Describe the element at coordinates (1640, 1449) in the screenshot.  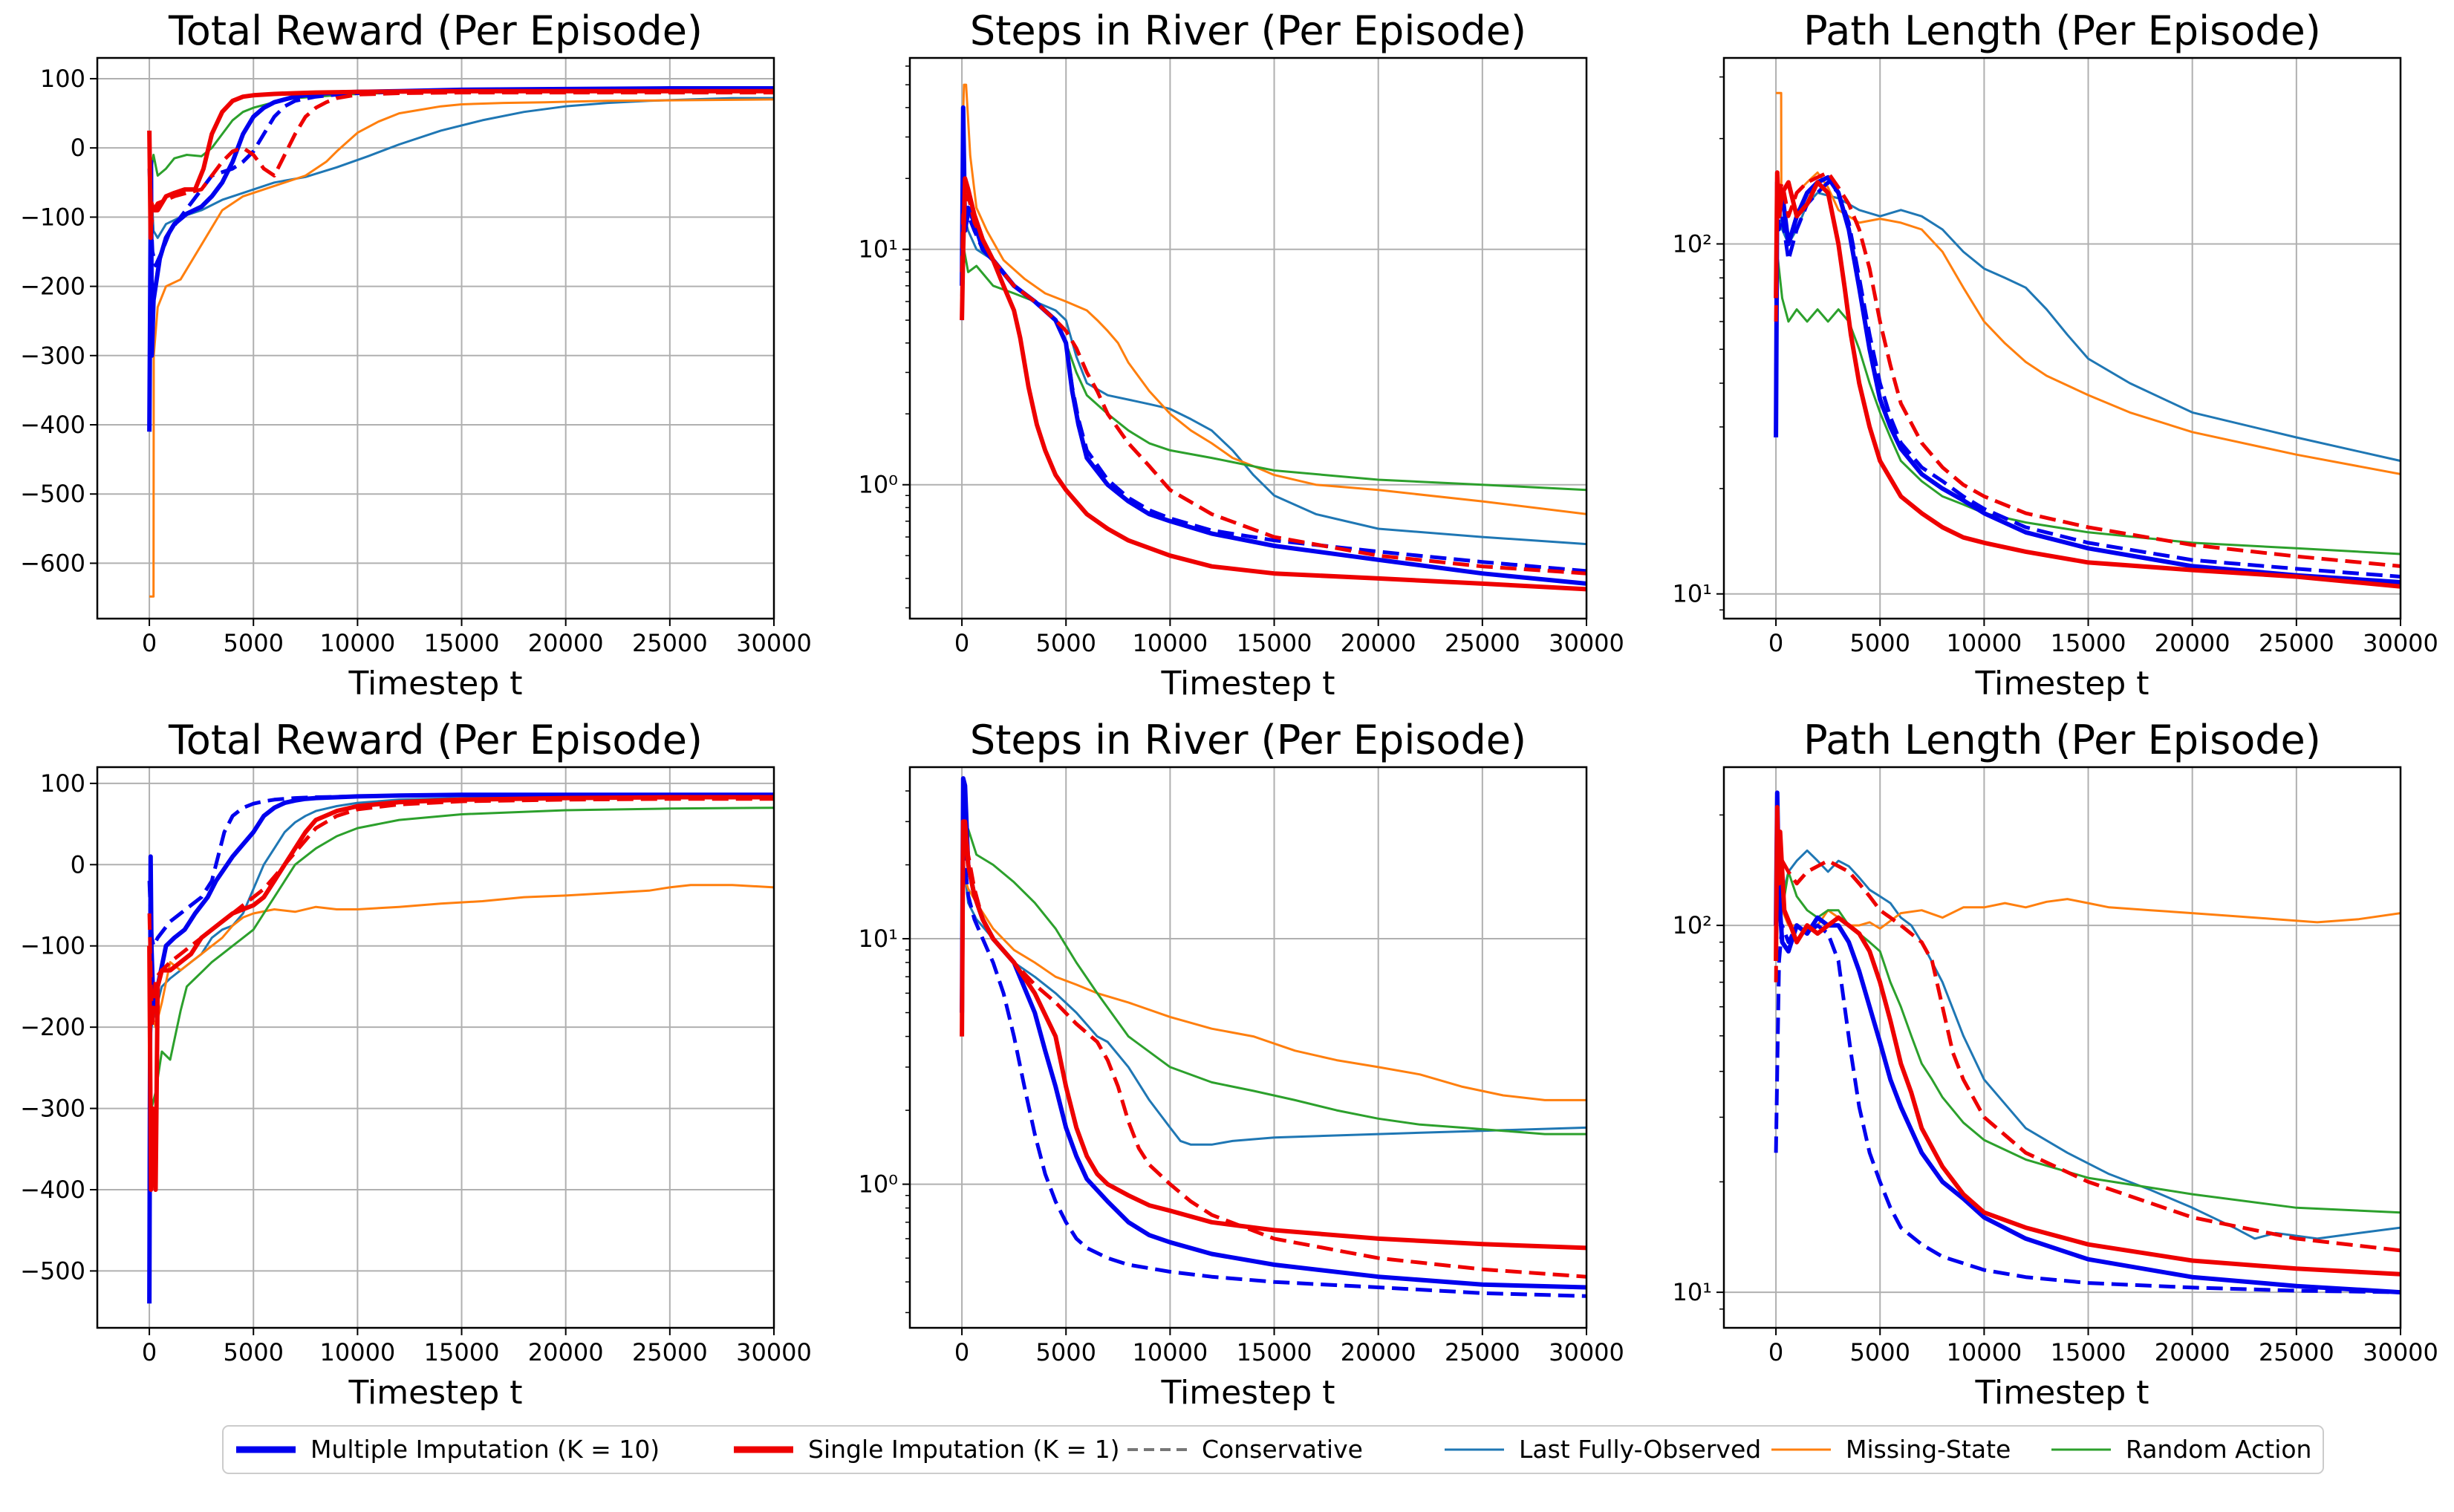
I see `legend-label: Last Fully-Observed` at that location.